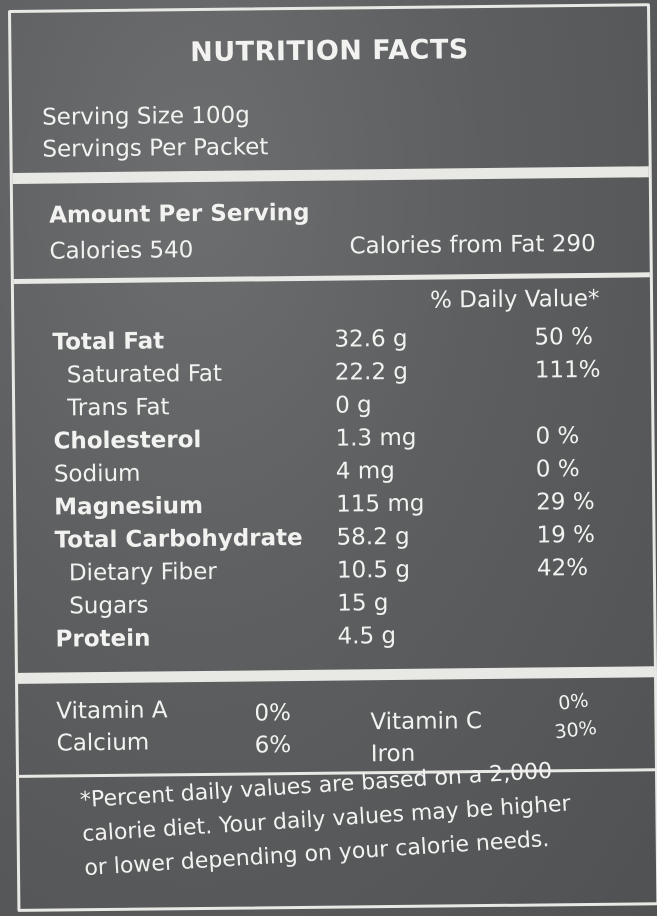 The width and height of the screenshot is (657, 916). I want to click on nutrient-name: Protein, so click(103, 639).